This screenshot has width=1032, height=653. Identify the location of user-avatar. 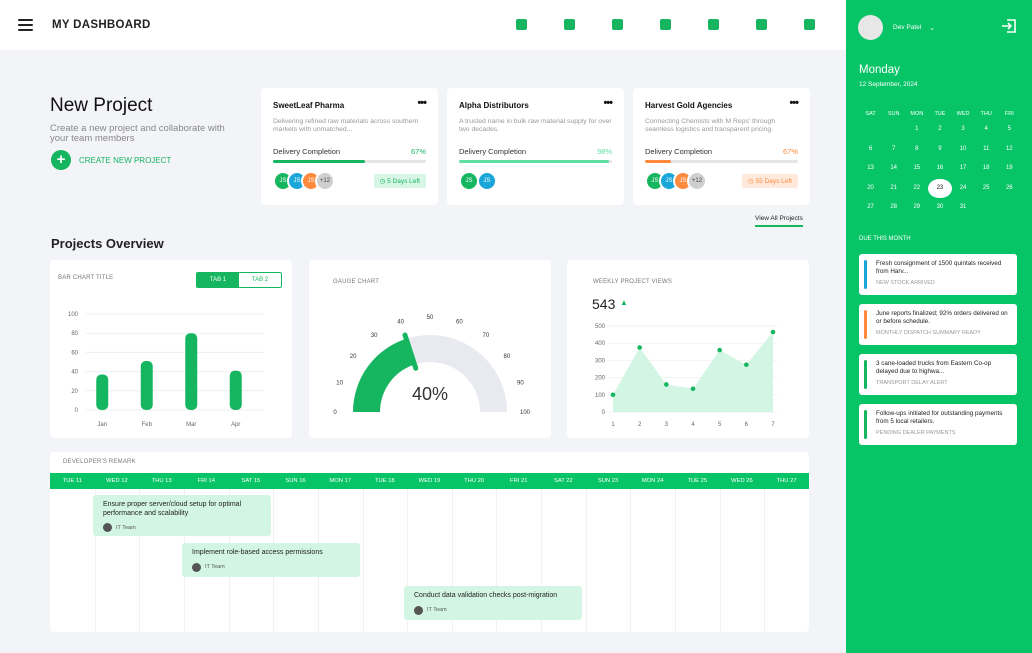
(870, 27).